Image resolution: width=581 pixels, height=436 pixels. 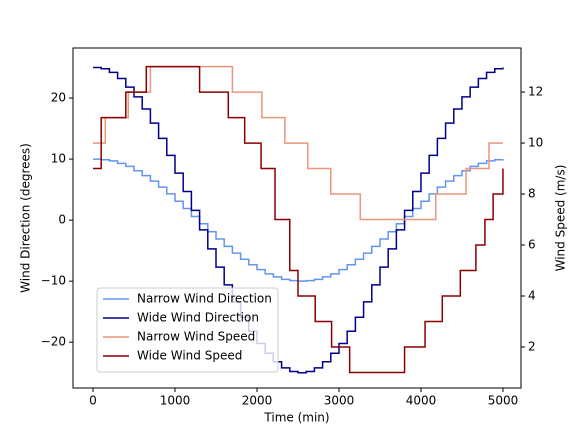 I want to click on y2-axis-label: Wind Speed (m/s), so click(x=561, y=218).